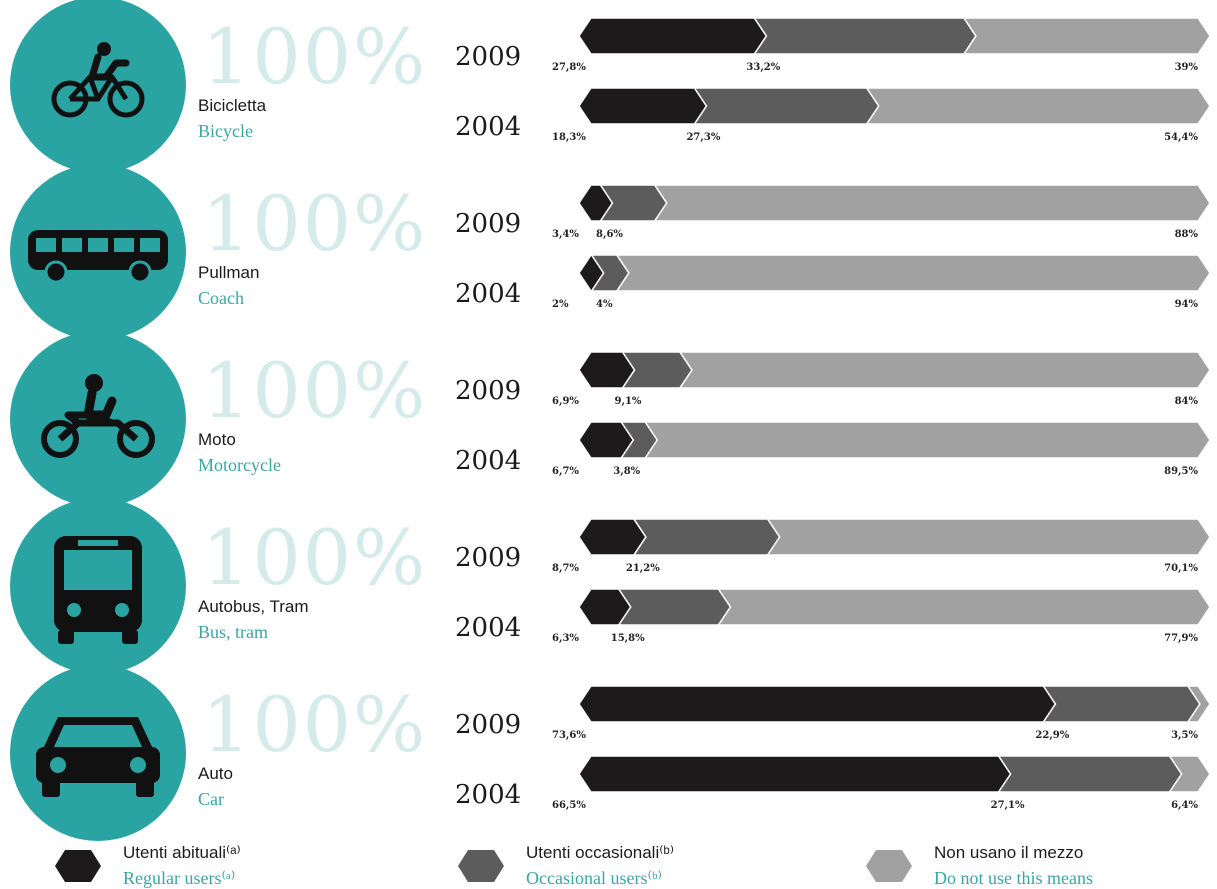 The height and width of the screenshot is (889, 1217). What do you see at coordinates (594, 878) in the screenshot?
I see `legend-label-en: Occasional users⁽ᵇ⁾` at bounding box center [594, 878].